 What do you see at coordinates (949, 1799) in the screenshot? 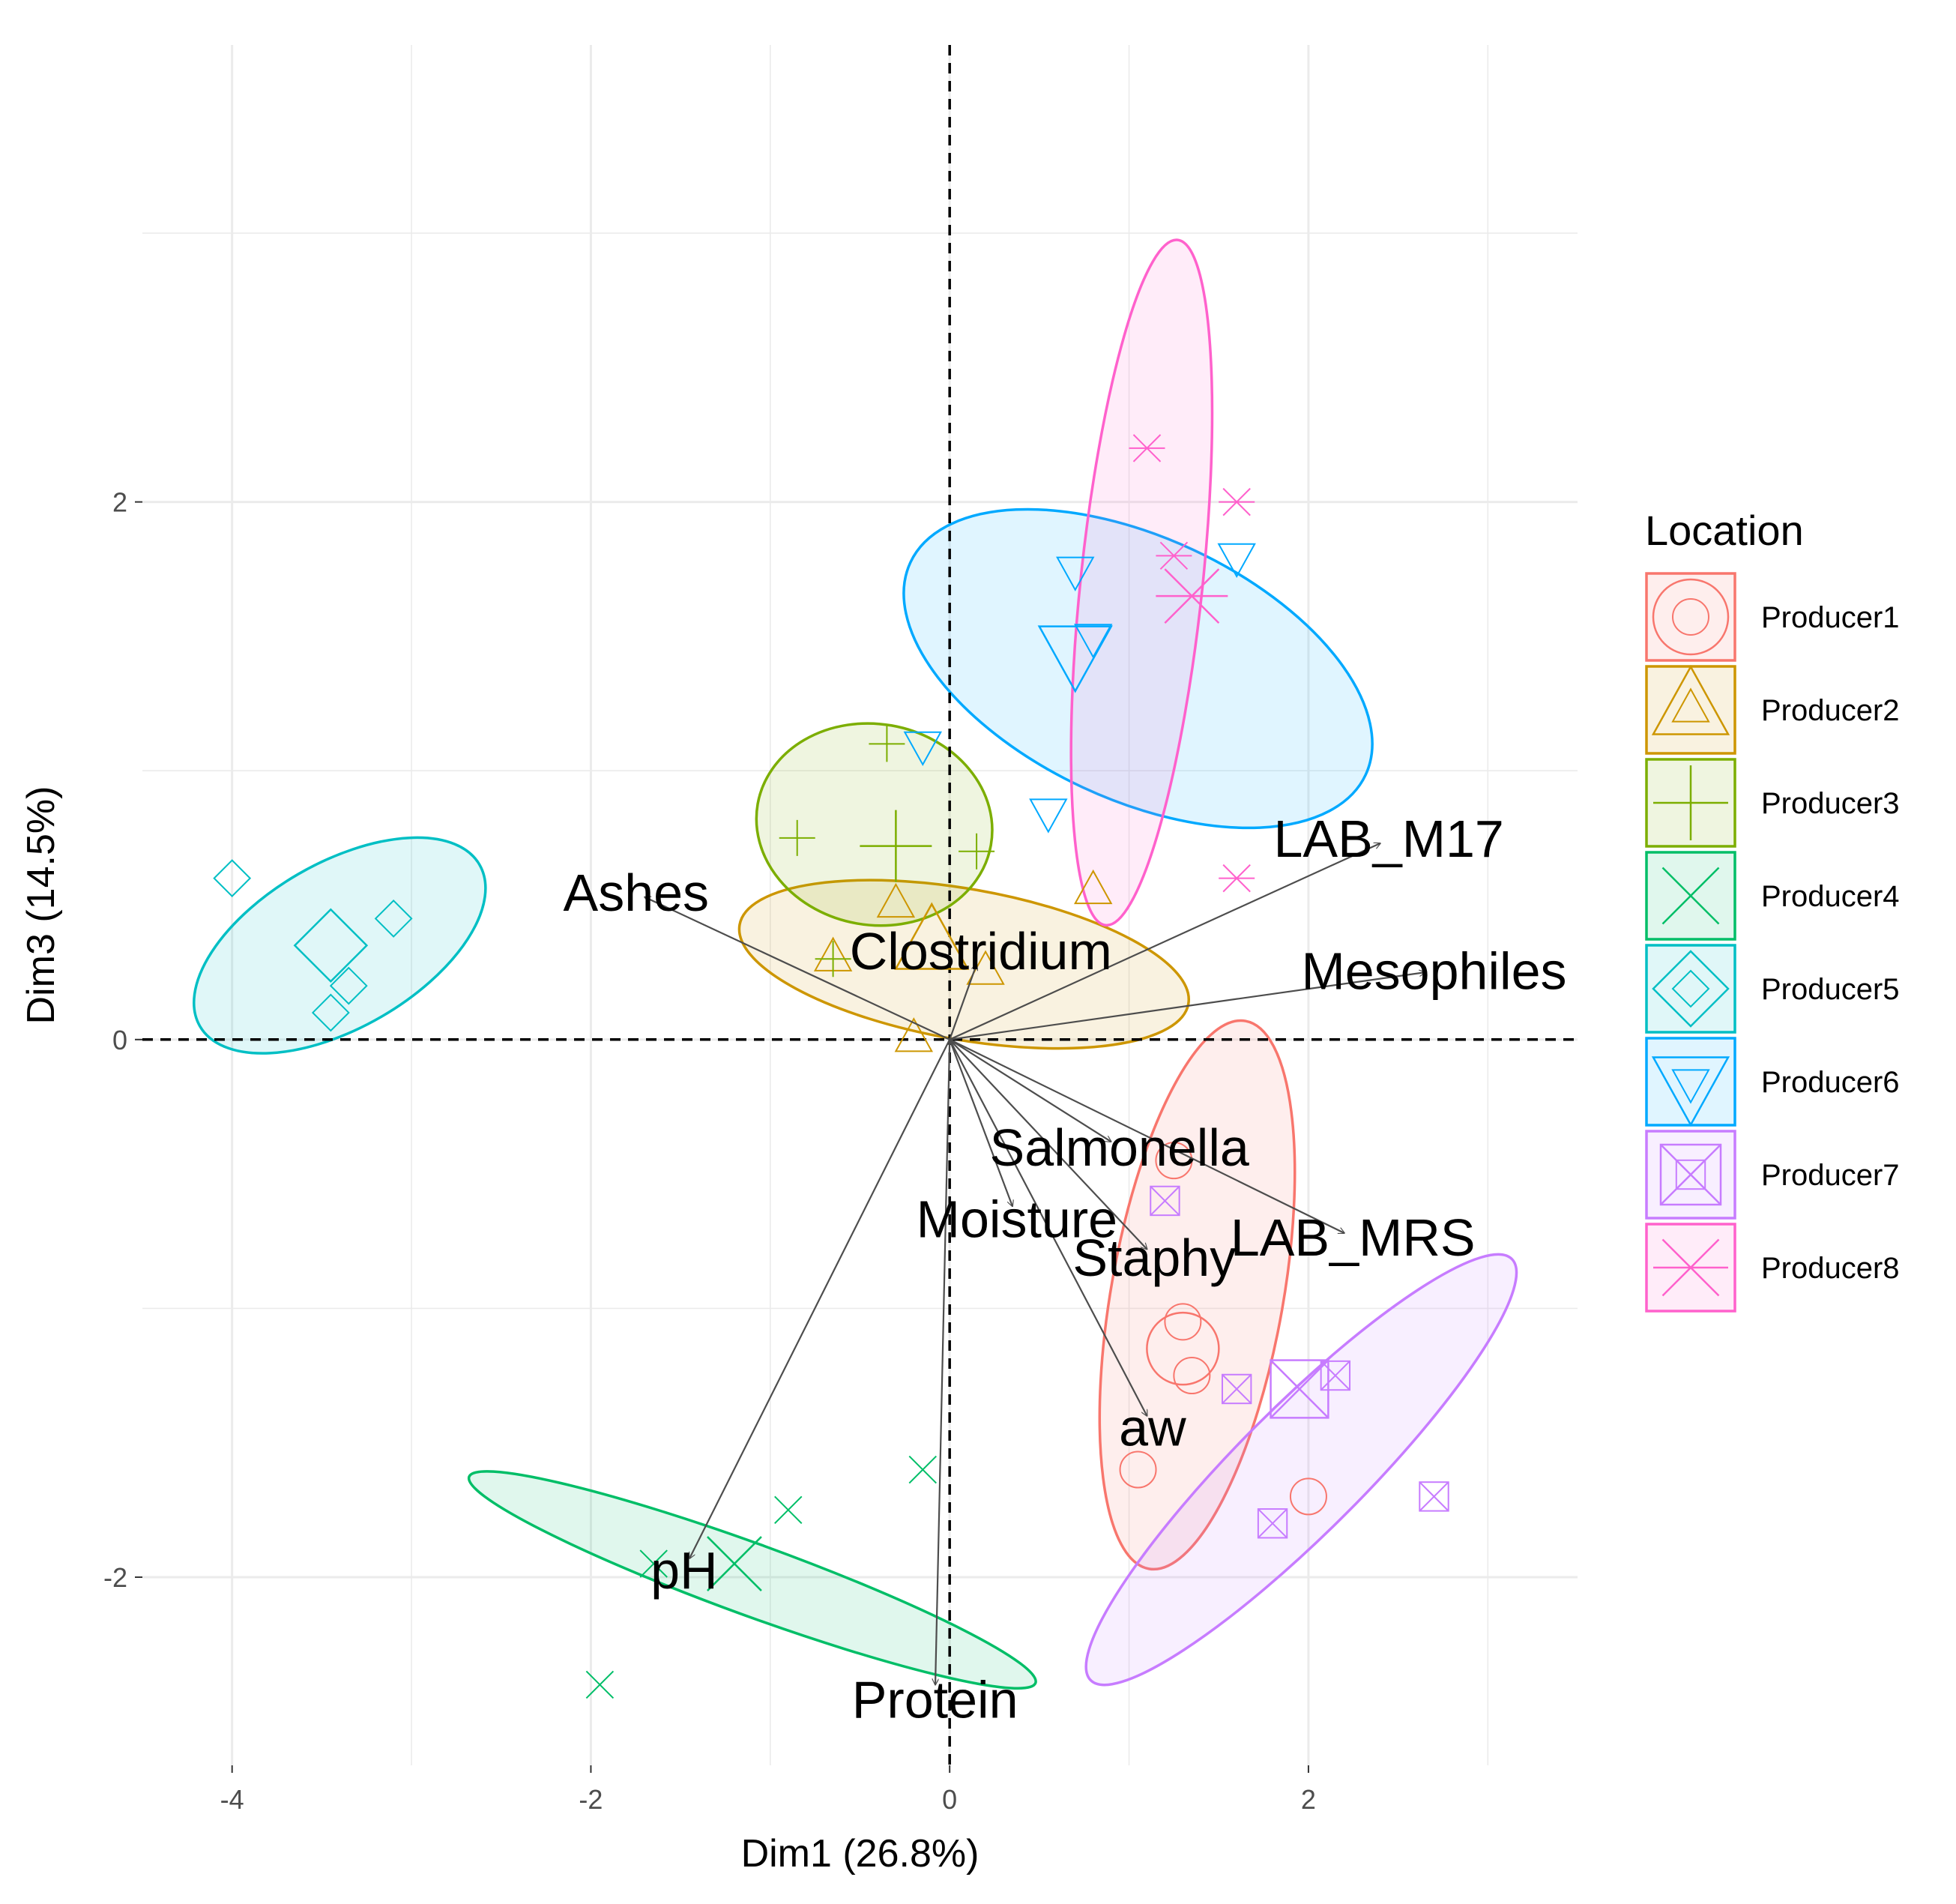
I see `x-tick-label: 0` at bounding box center [949, 1799].